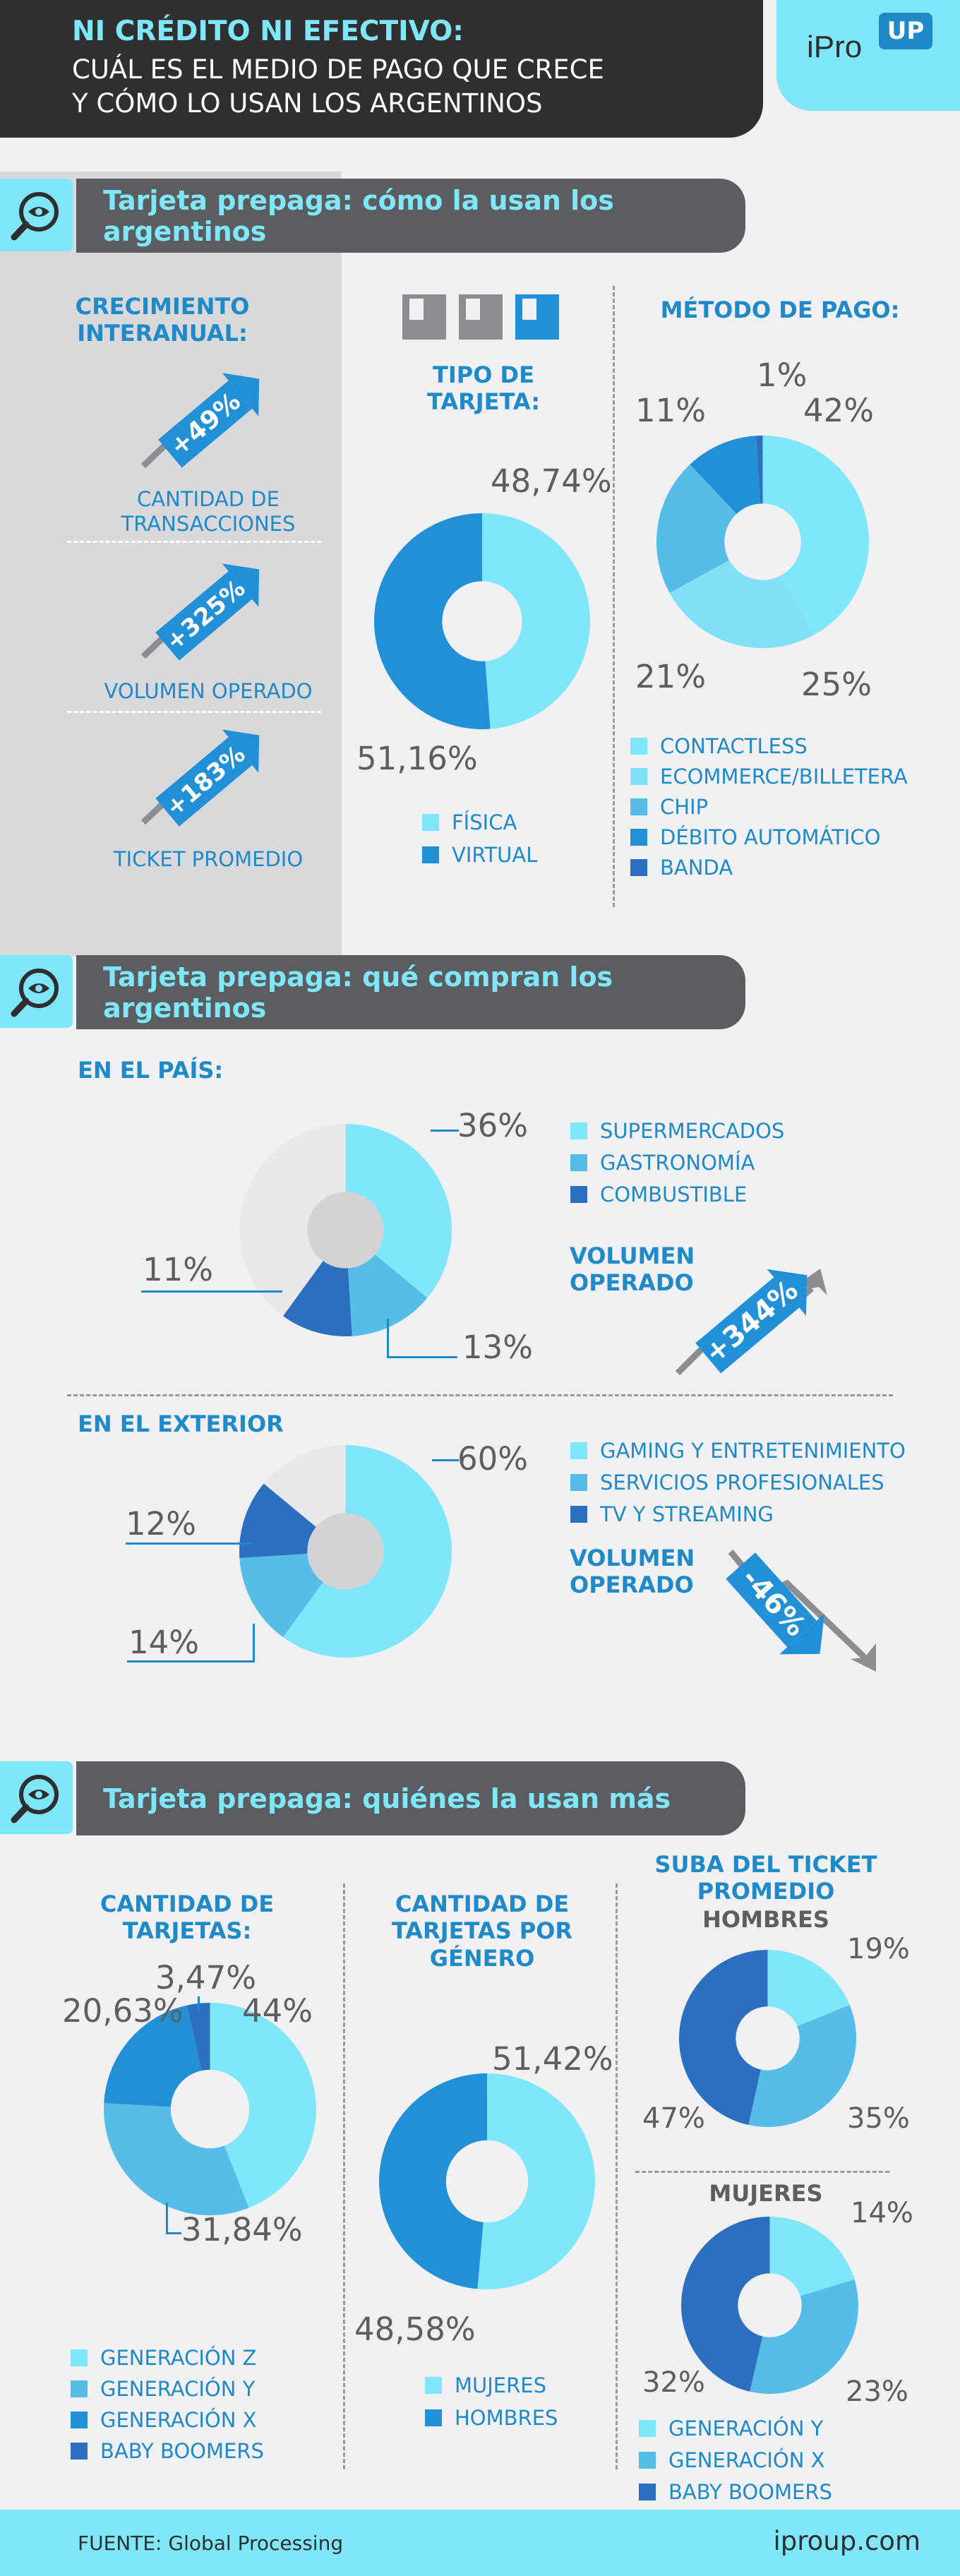 The image size is (960, 2576). I want to click on pct-label: 44%, so click(277, 2011).